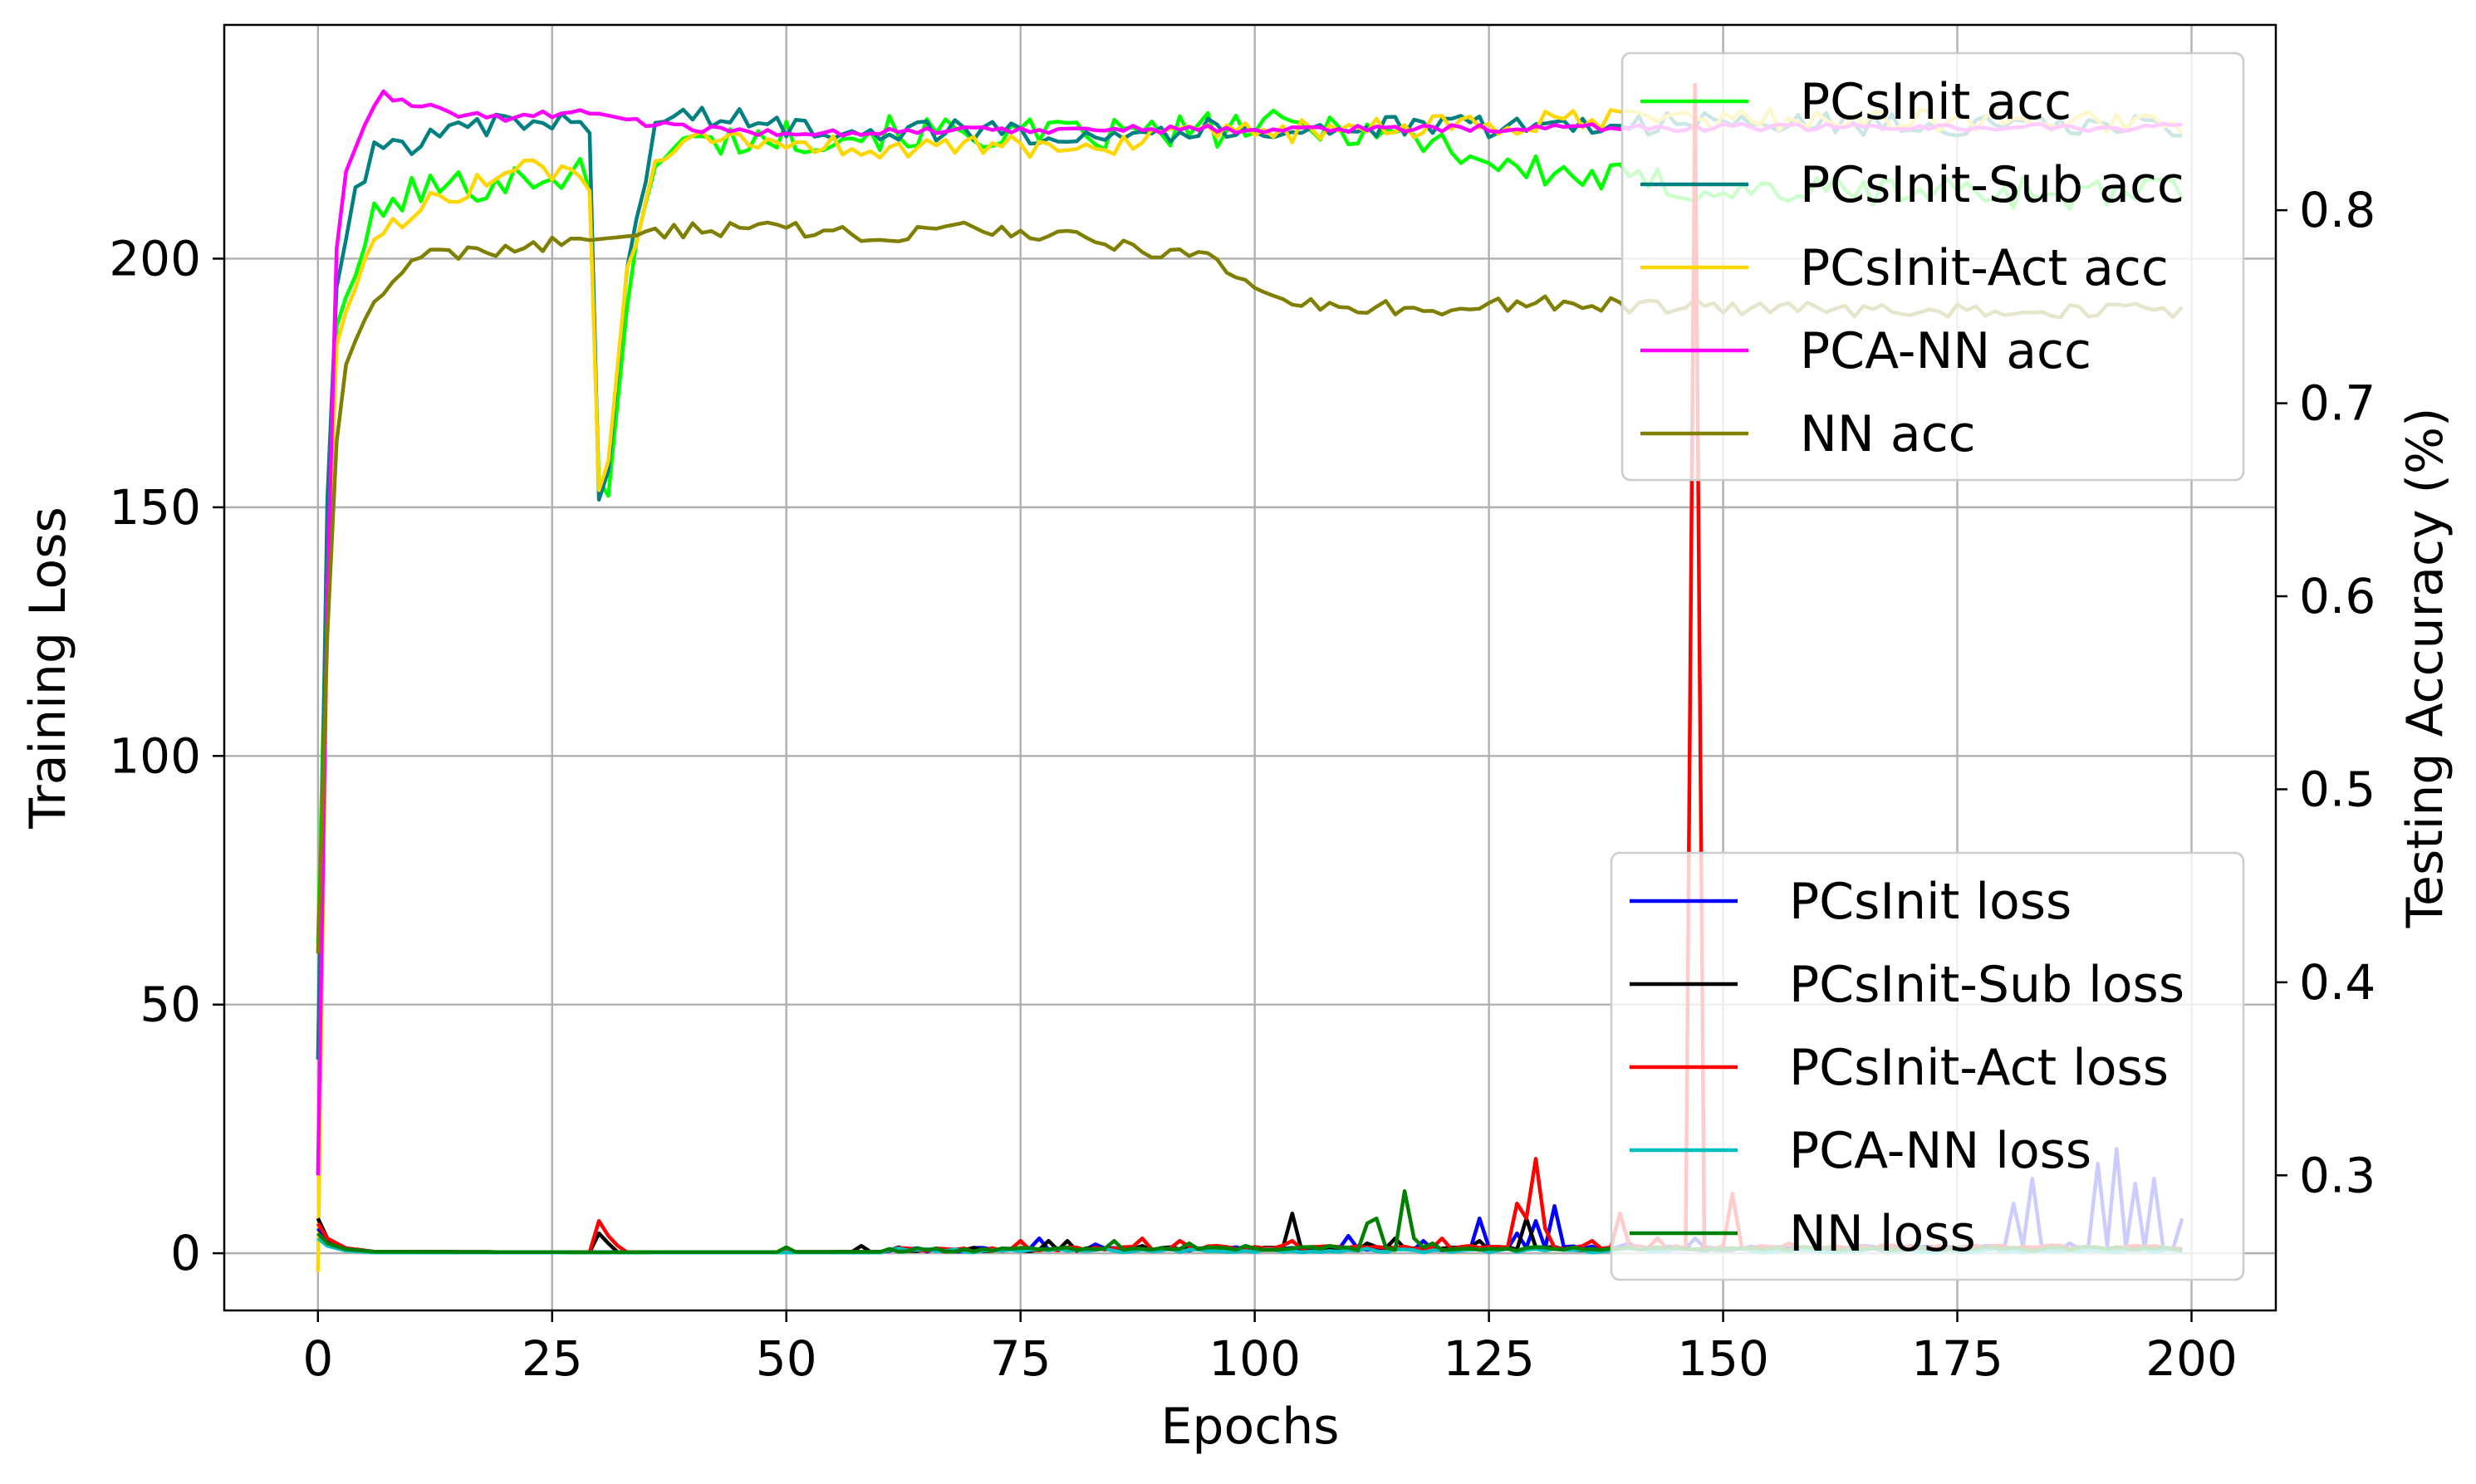 The image size is (2476, 1484). What do you see at coordinates (1957, 1358) in the screenshot?
I see `x-tick-label: 175` at bounding box center [1957, 1358].